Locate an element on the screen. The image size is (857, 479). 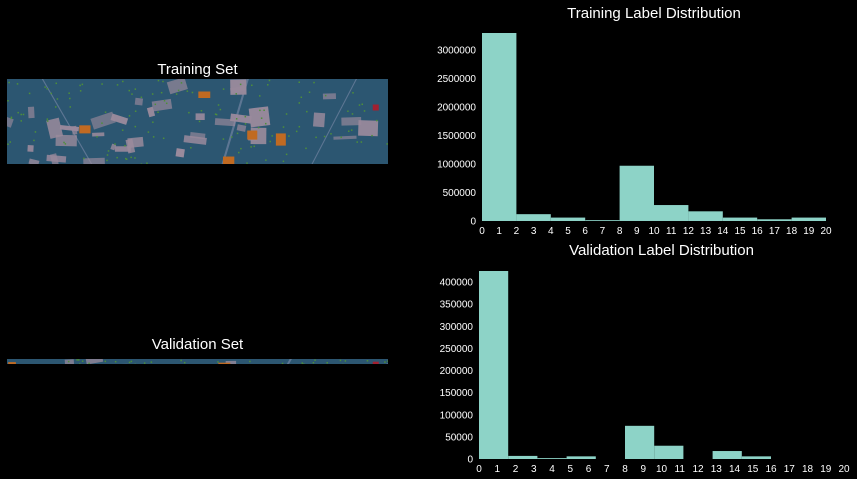
x-tick-label: 8 is located at coordinates (620, 231).